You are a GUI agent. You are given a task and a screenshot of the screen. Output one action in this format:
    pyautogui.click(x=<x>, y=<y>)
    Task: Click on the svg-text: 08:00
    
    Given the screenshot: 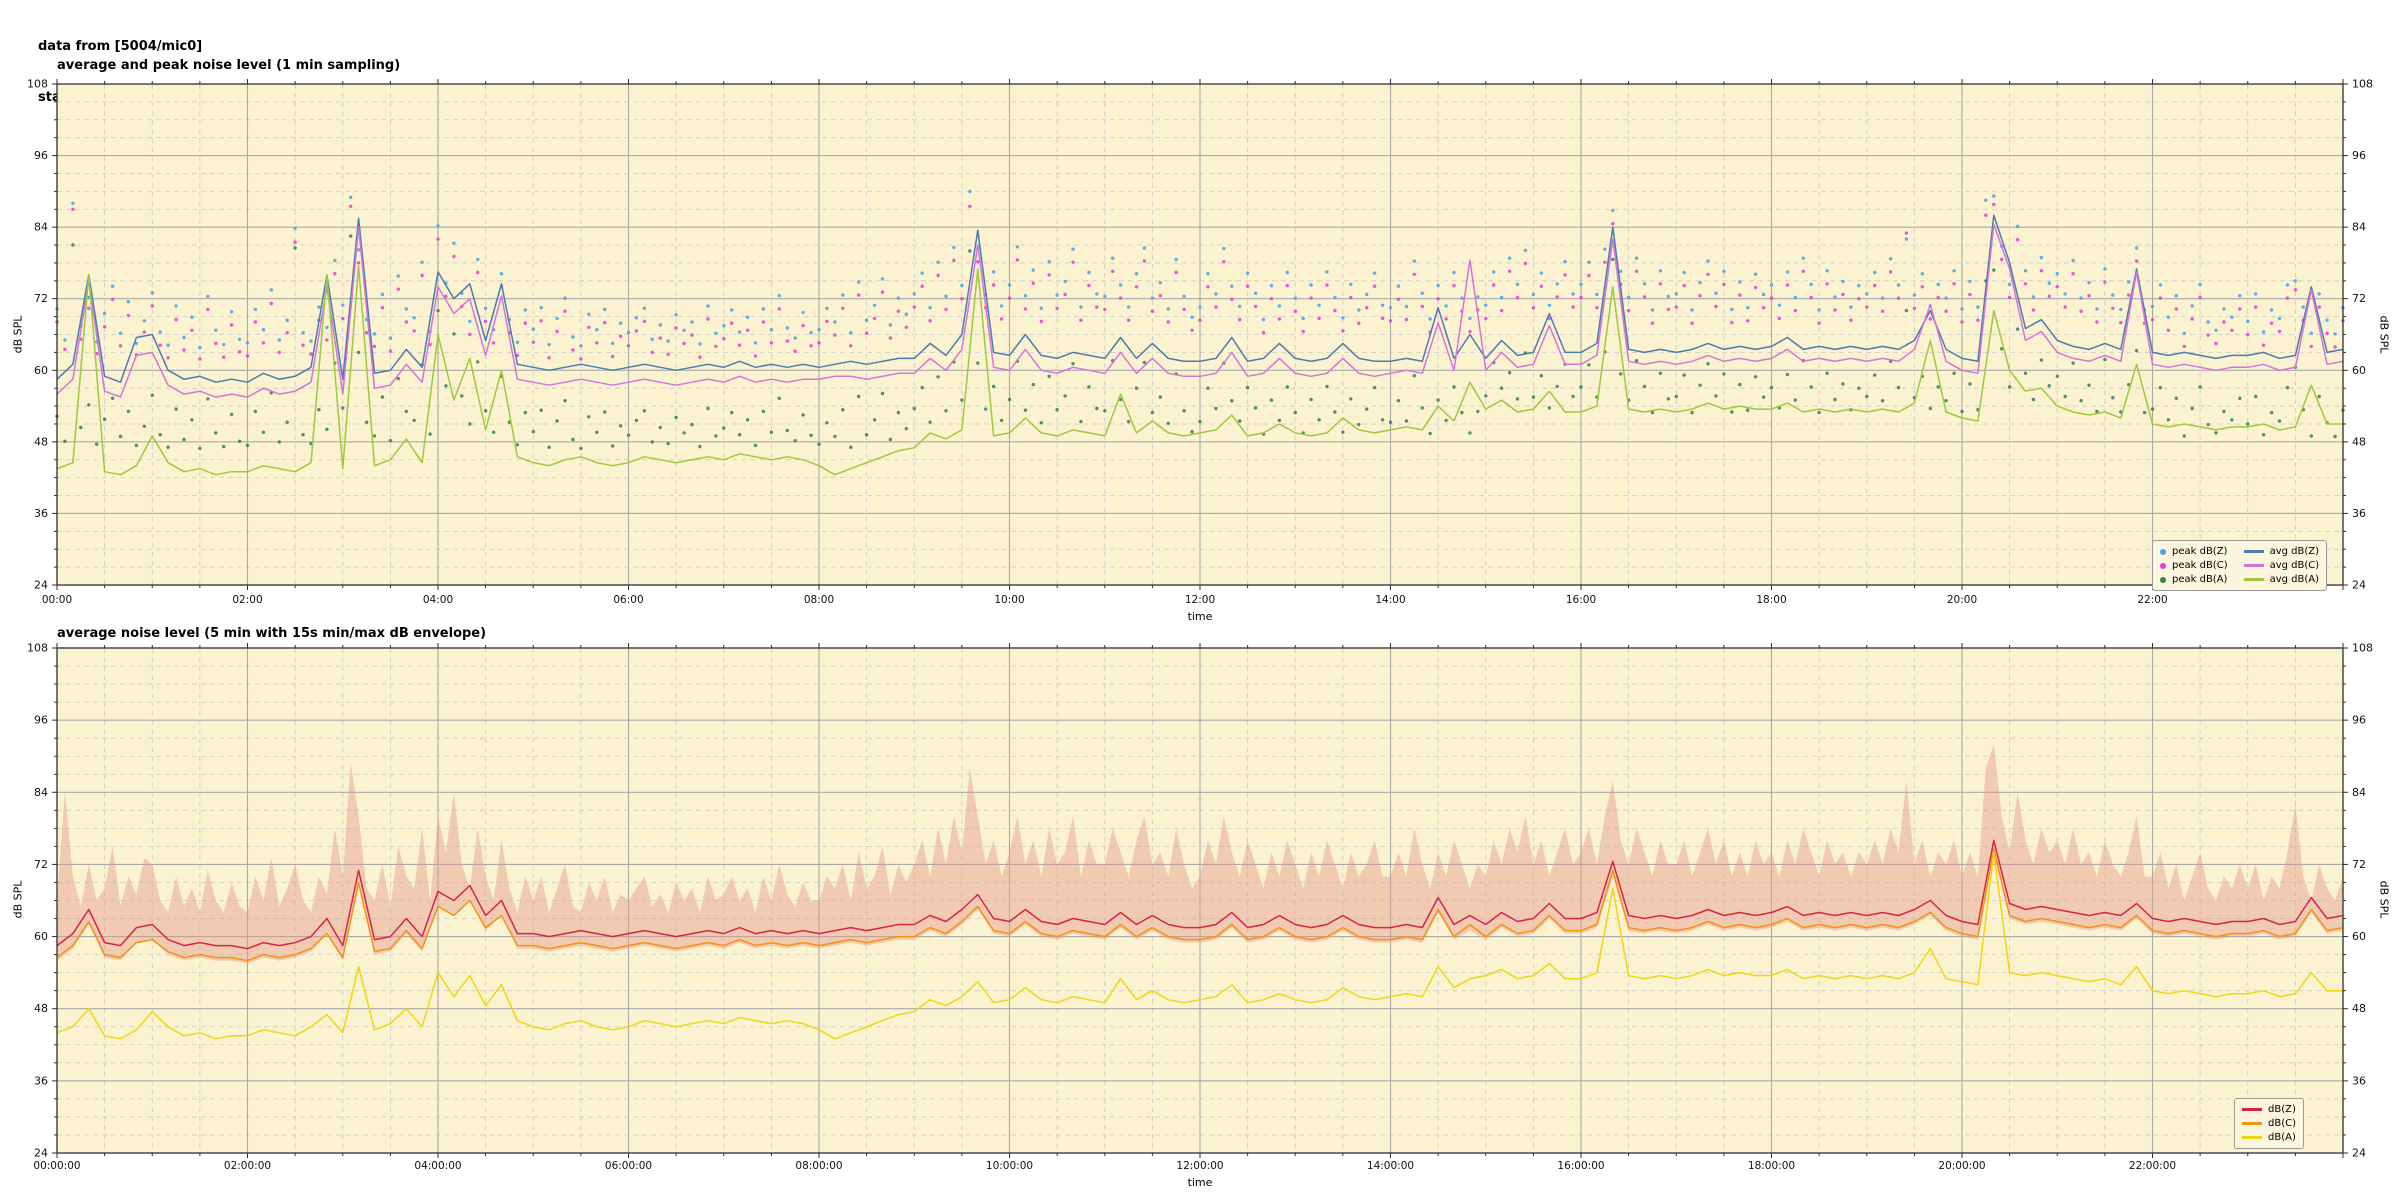 What is the action you would take?
    pyautogui.click(x=819, y=600)
    